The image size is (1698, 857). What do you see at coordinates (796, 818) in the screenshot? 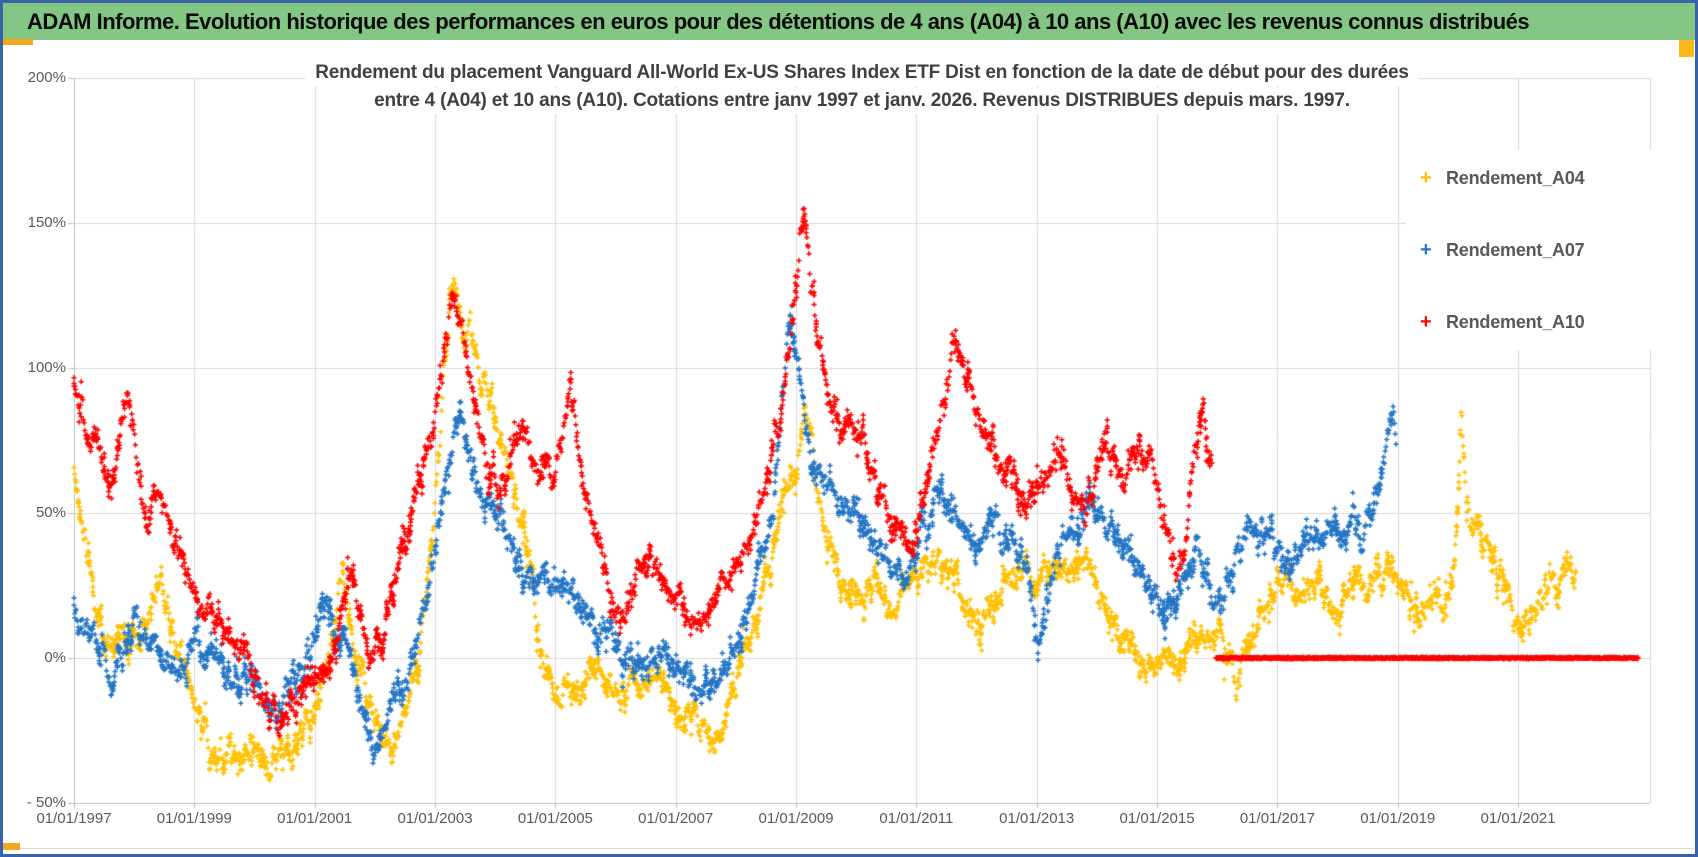
I see `x-axis-label: 01/01/2009` at bounding box center [796, 818].